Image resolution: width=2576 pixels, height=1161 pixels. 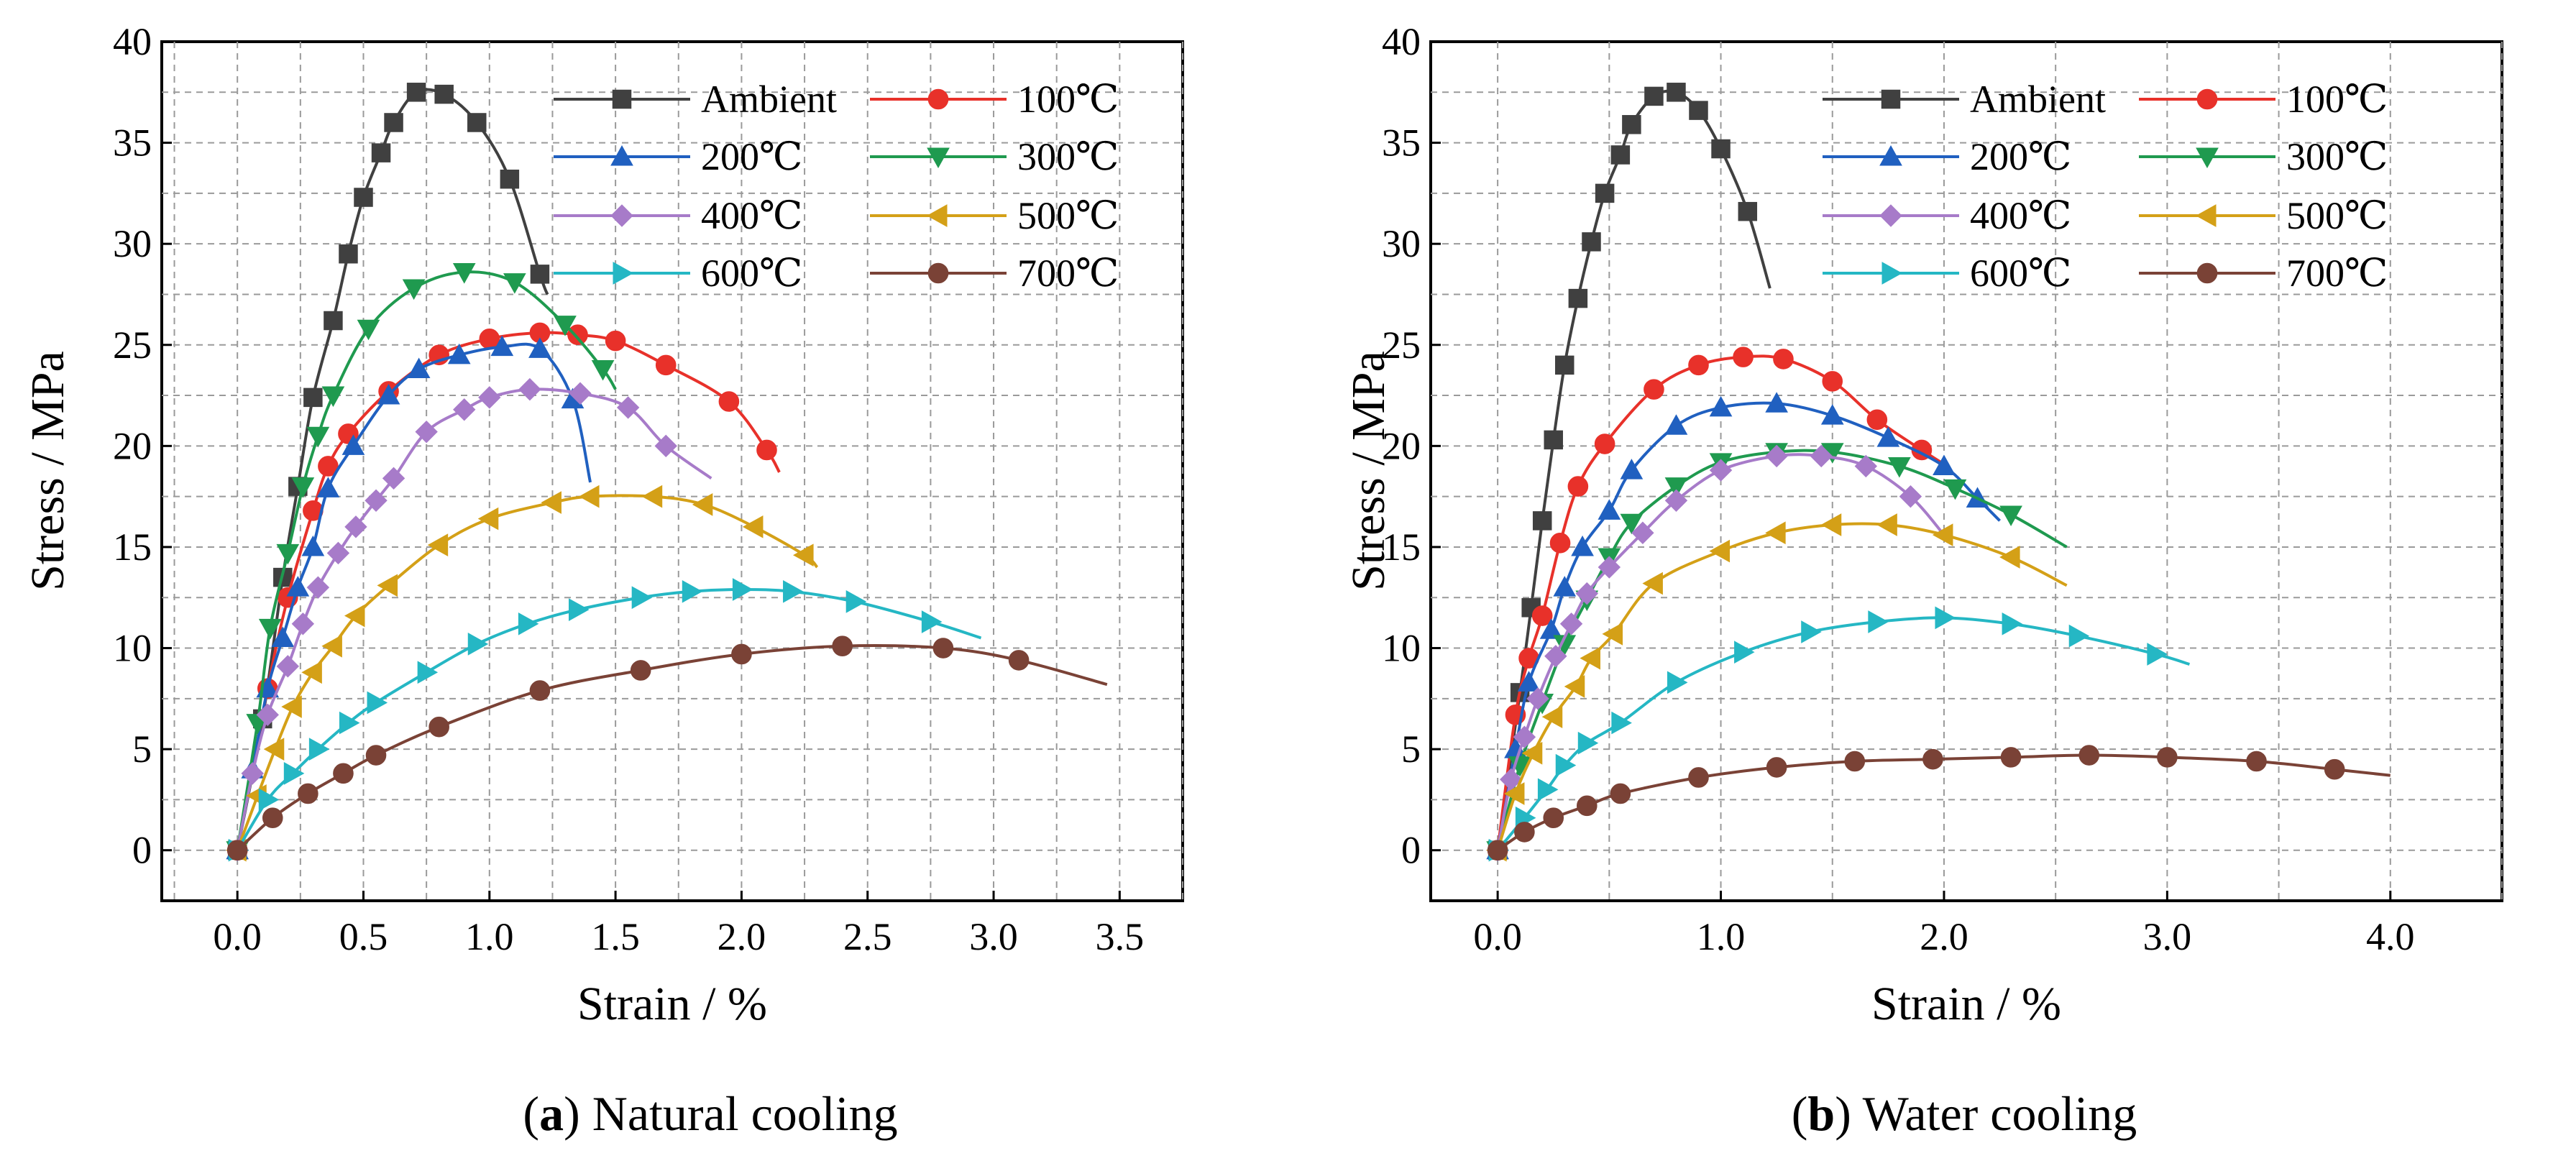 I want to click on series-600℃, so click(x=1839, y=734).